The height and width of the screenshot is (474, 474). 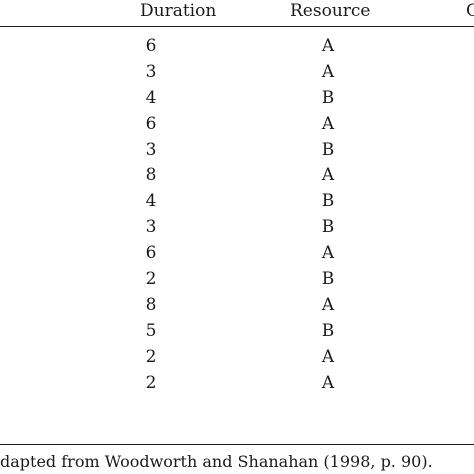 What do you see at coordinates (237, 444) in the screenshot?
I see `table-bottom-rule` at bounding box center [237, 444].